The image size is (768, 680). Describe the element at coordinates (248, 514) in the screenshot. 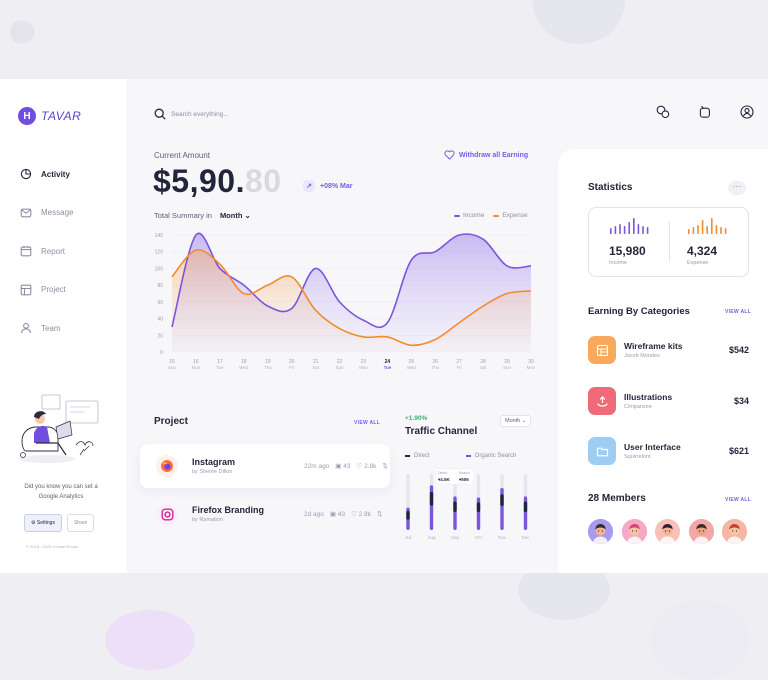

I see `project-info: Firefox Branding by Ramation` at that location.